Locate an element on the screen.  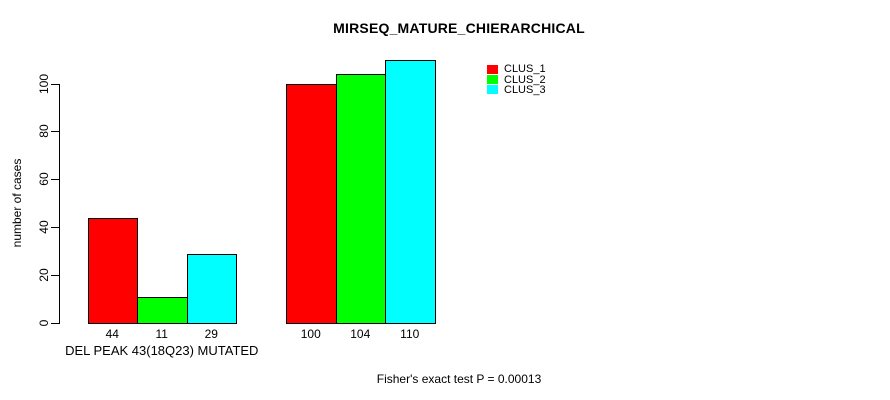
bar-value-label: 11 is located at coordinates (161, 334).